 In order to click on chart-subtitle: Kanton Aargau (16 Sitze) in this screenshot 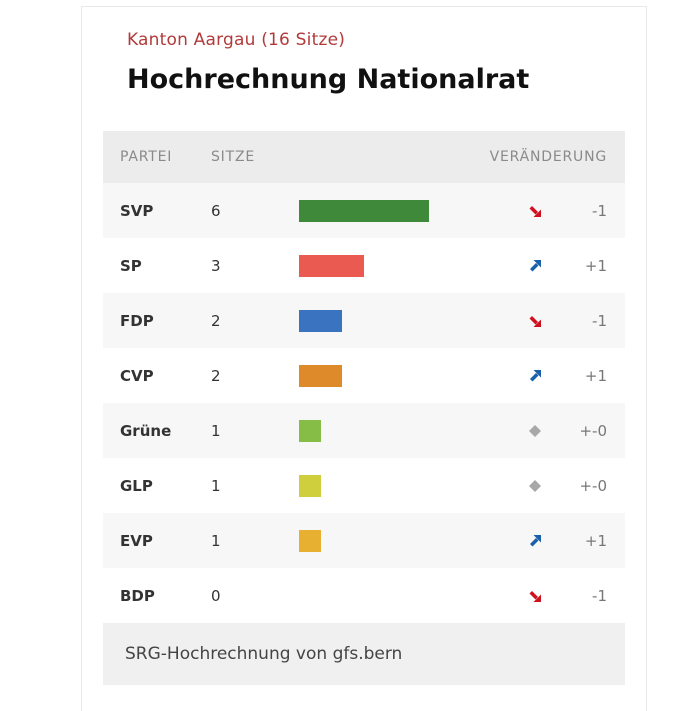, I will do `click(236, 40)`.